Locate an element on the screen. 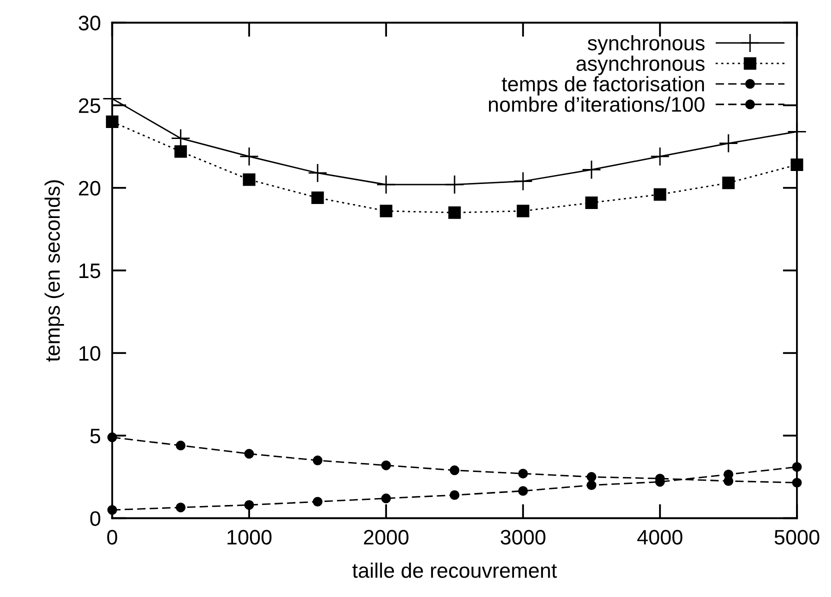 This screenshot has width=831, height=597. x-tick-label: 2000 is located at coordinates (386, 537).